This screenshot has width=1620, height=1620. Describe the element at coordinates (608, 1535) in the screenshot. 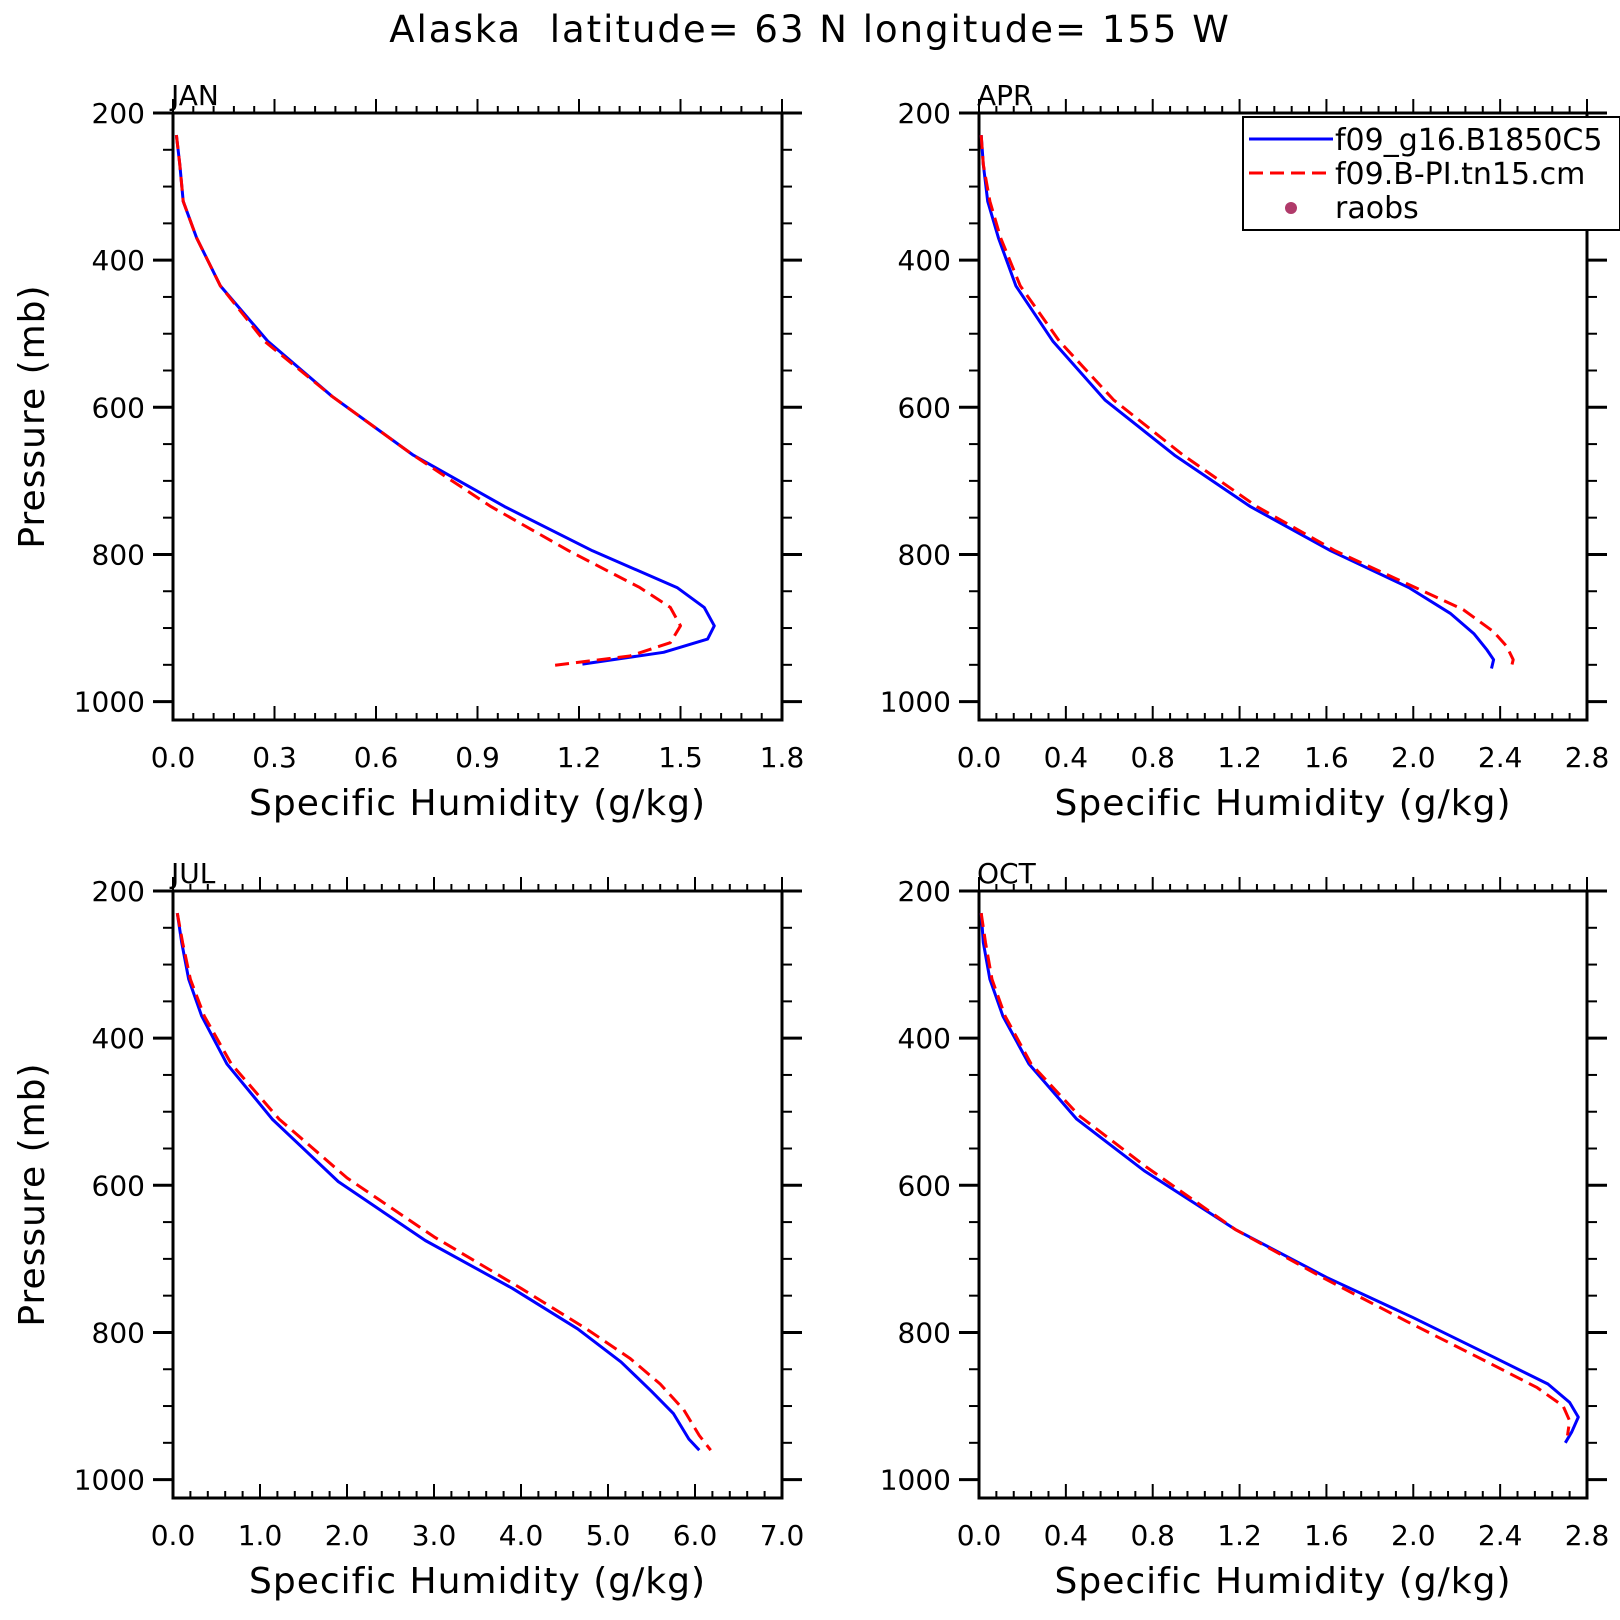

I see `x-tick-label: 5.0` at that location.